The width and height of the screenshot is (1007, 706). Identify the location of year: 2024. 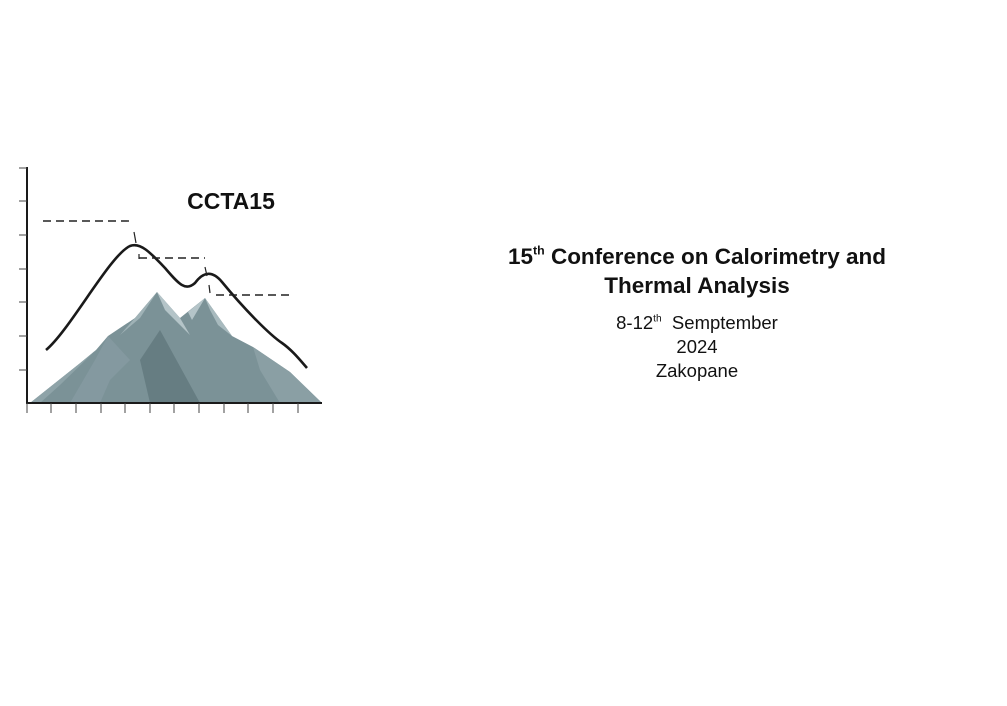
(697, 346).